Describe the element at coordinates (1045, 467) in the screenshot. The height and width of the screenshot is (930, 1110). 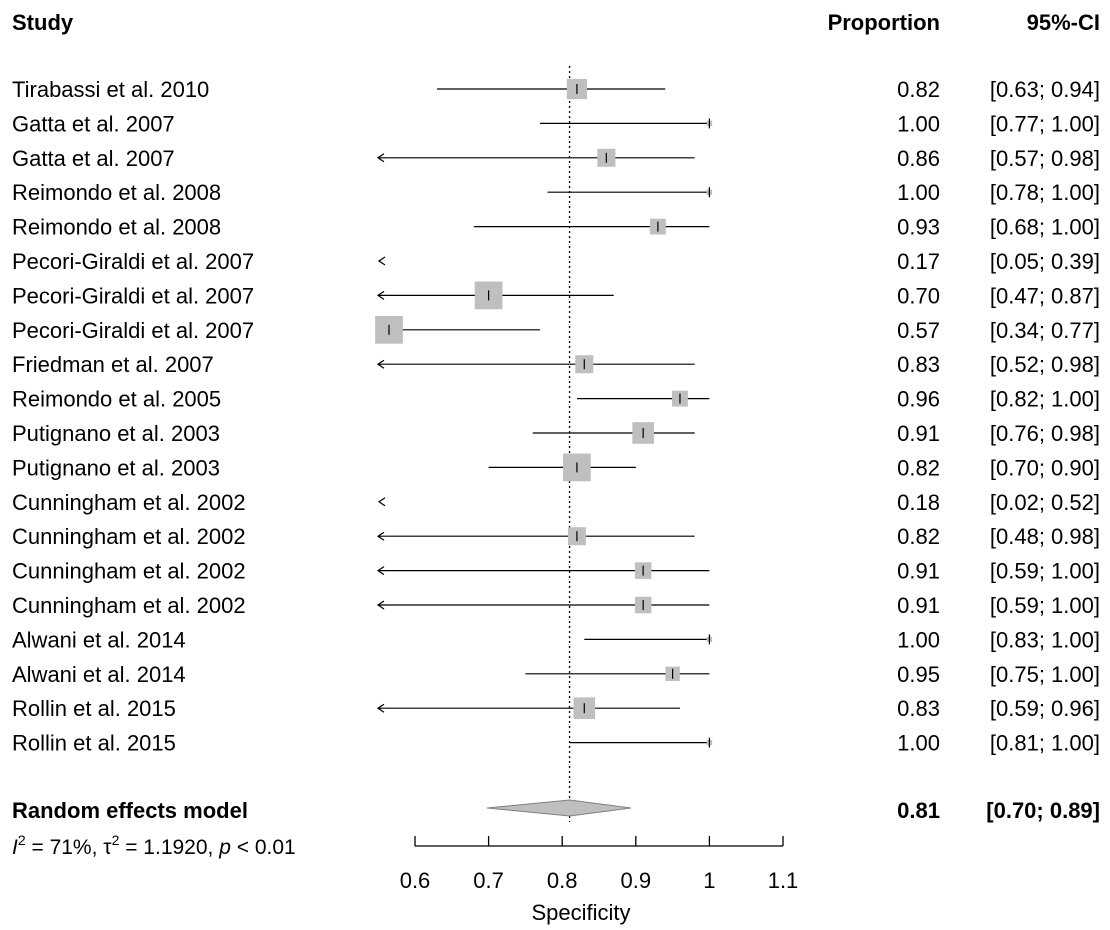
I see `study-ci: [0.70; 0.90]` at that location.